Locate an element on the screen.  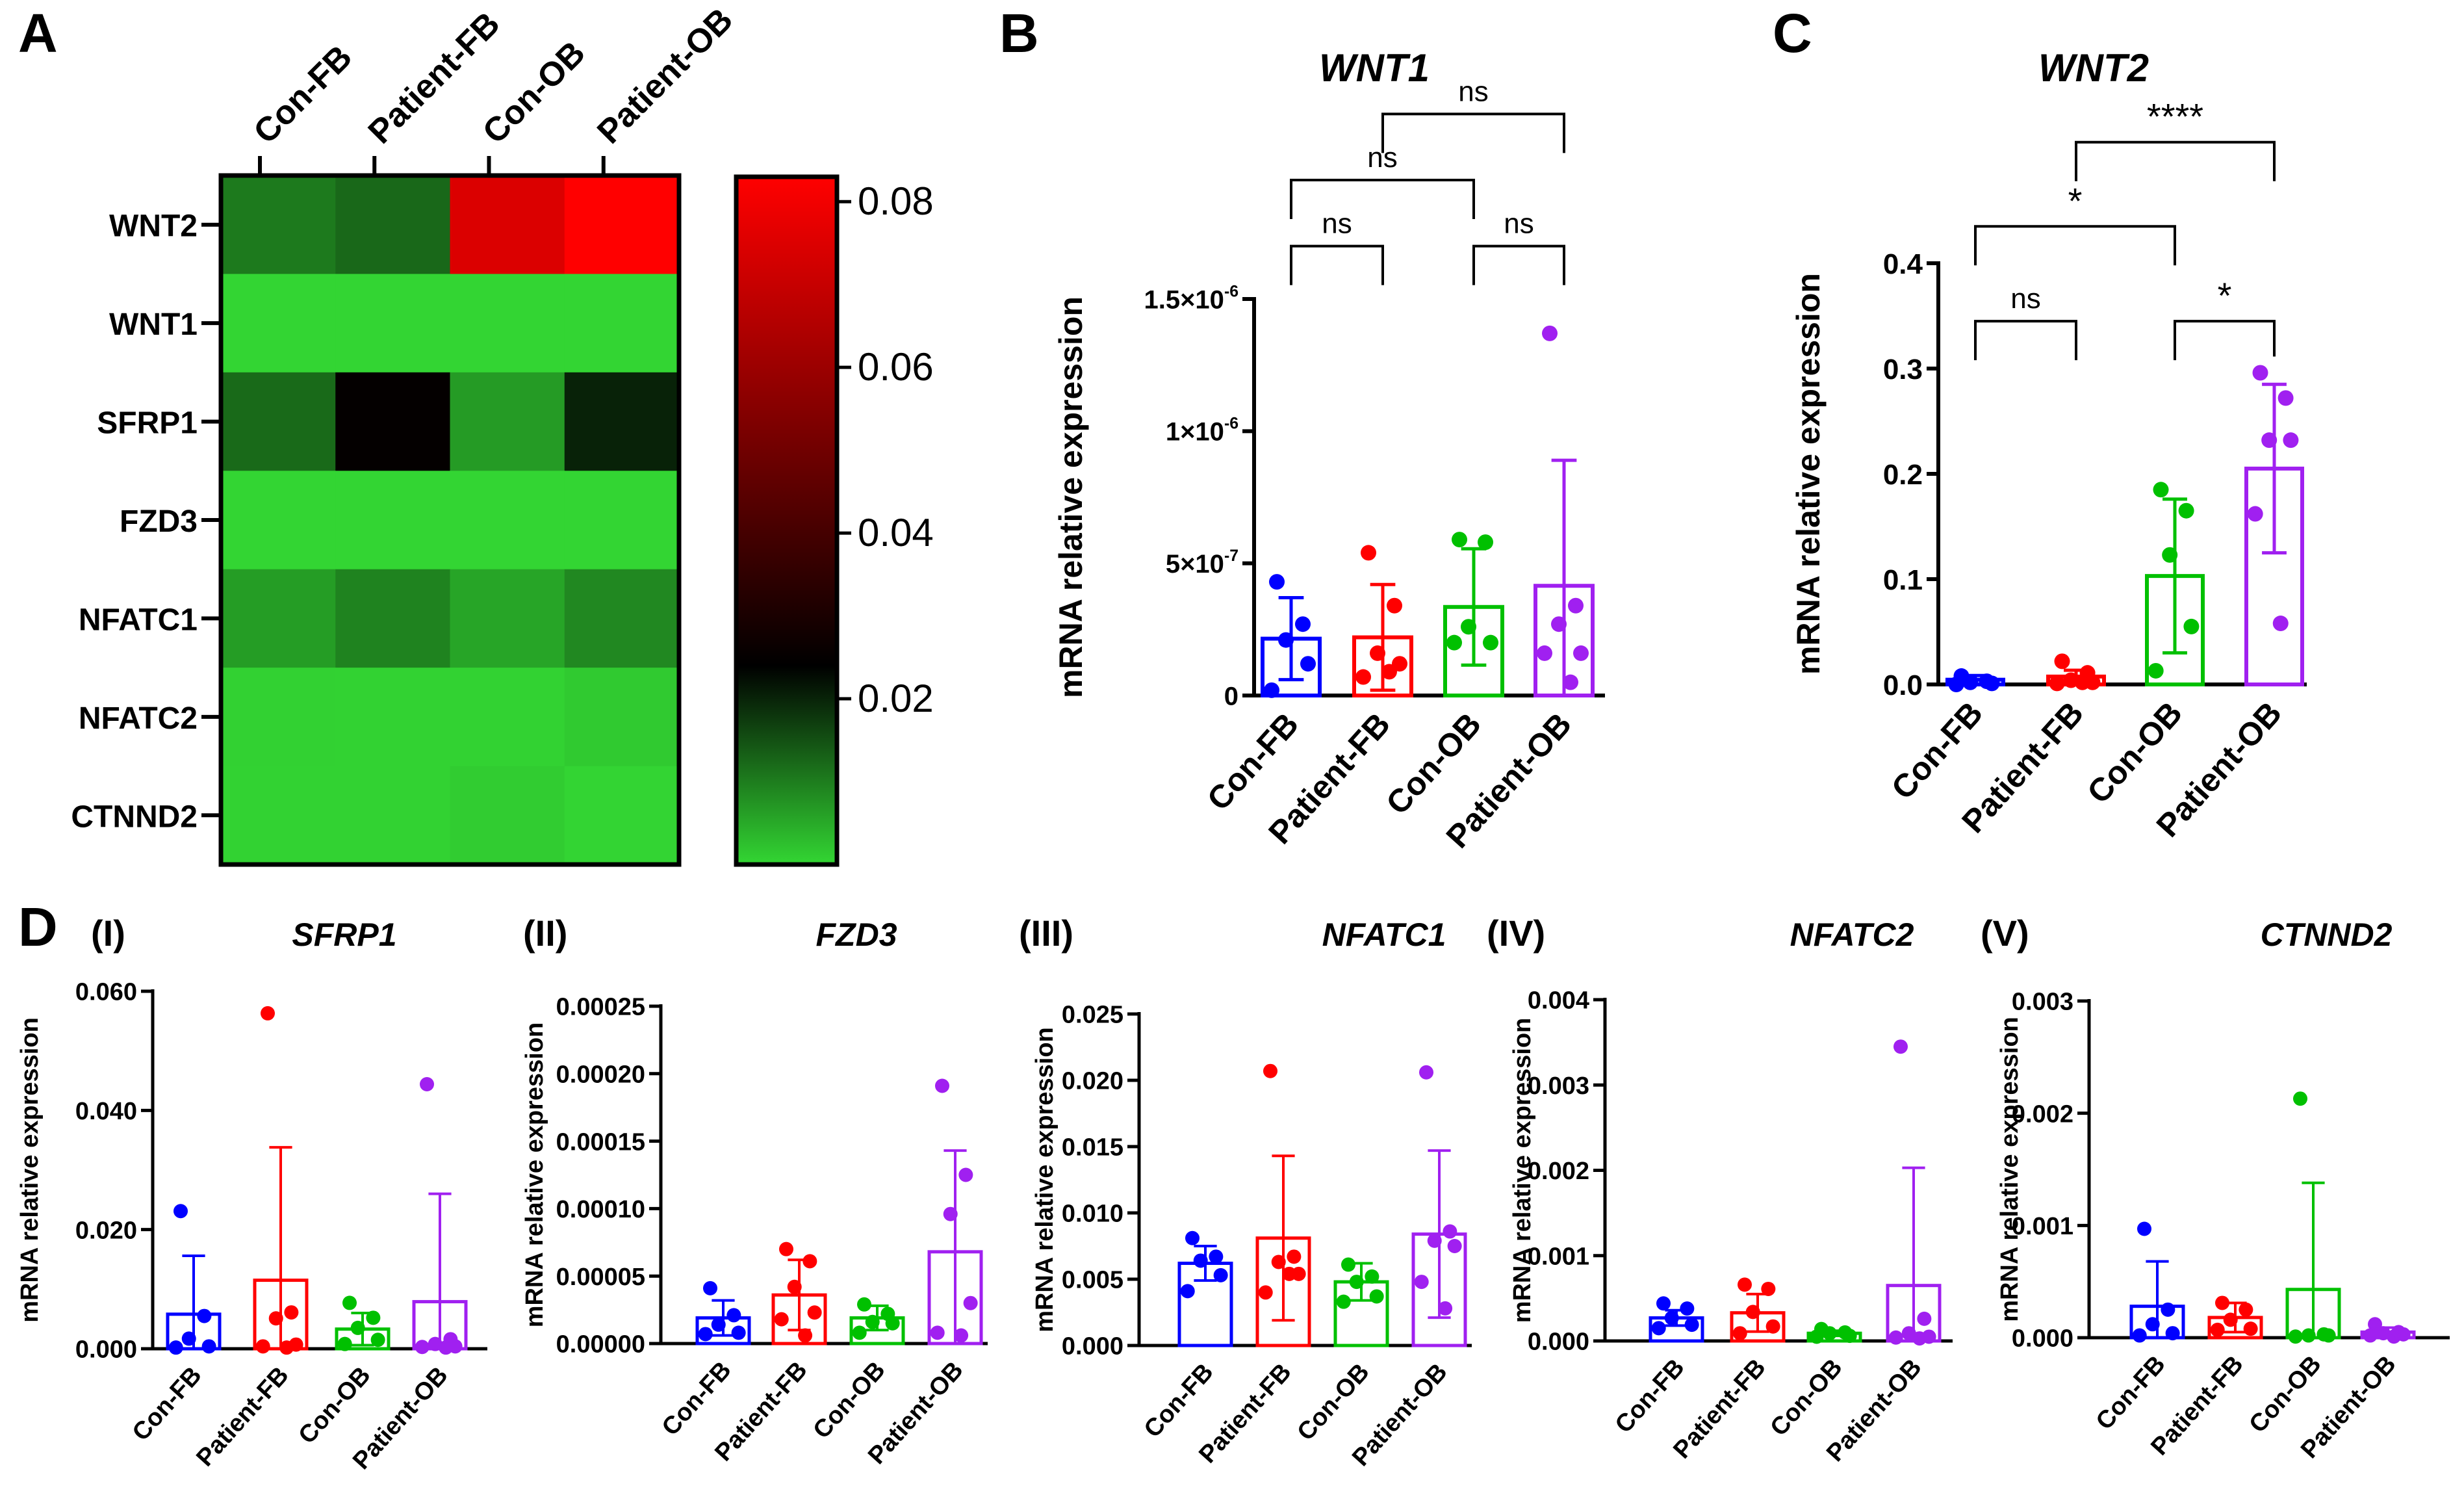
data-point-ctnnd2-patient-fb is located at coordinates (2246, 1310).